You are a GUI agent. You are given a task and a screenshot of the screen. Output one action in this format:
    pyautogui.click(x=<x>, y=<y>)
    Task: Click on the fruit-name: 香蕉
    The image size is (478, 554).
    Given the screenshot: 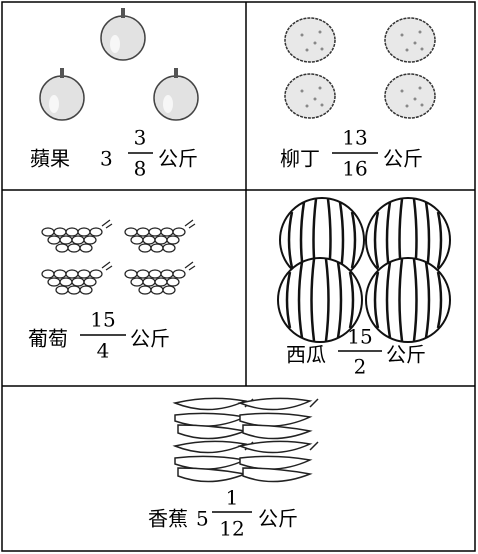 What is the action you would take?
    pyautogui.click(x=168, y=519)
    